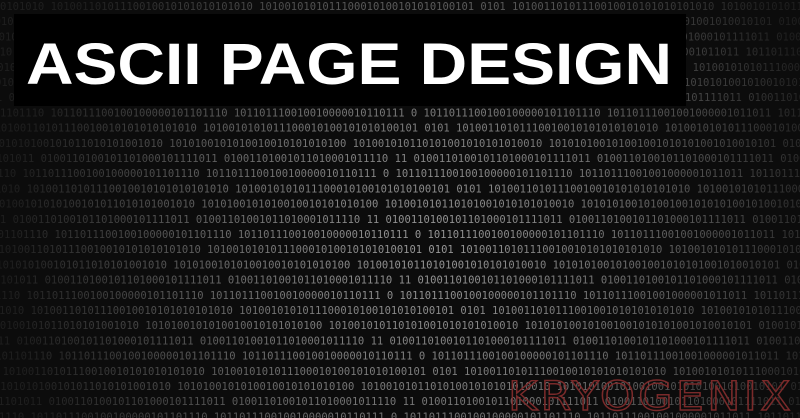 This screenshot has height=418, width=800. I want to click on title: ASCII PAGE DESIGN, so click(349, 64).